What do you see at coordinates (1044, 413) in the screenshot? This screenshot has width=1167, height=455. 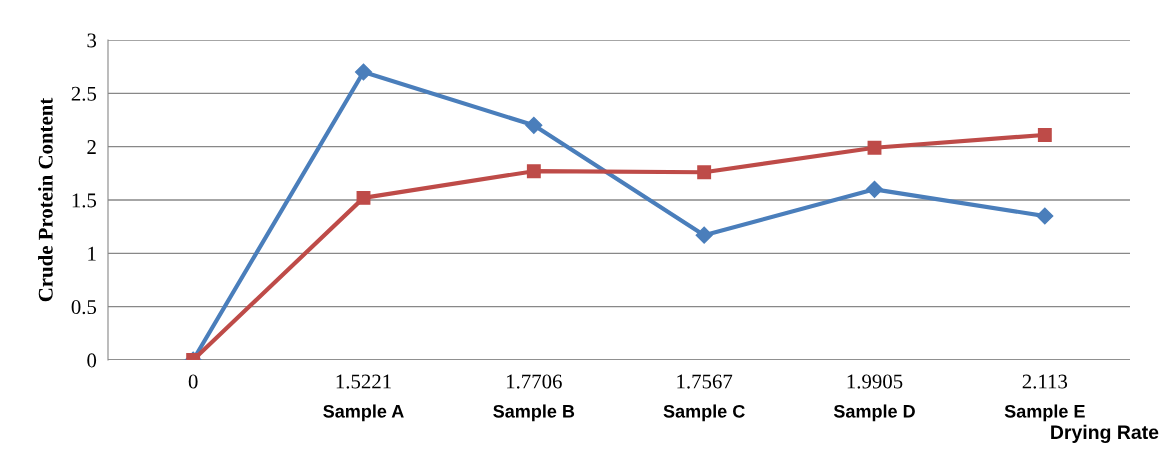 I see `text: Sample E` at bounding box center [1044, 413].